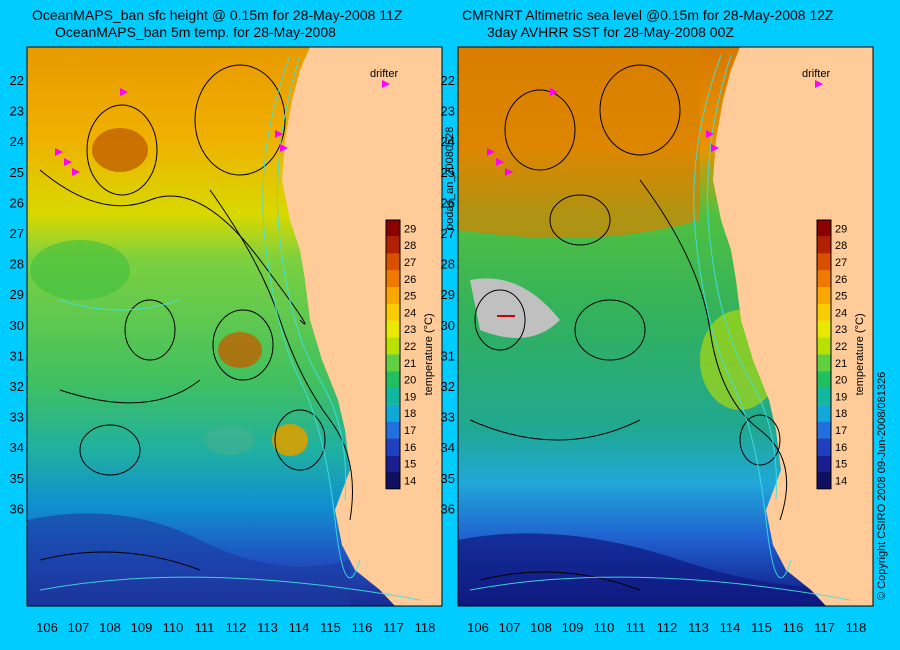 Image resolution: width=900 pixels, height=650 pixels. What do you see at coordinates (698, 627) in the screenshot?
I see `right-lon-tick-label: 113` at bounding box center [698, 627].